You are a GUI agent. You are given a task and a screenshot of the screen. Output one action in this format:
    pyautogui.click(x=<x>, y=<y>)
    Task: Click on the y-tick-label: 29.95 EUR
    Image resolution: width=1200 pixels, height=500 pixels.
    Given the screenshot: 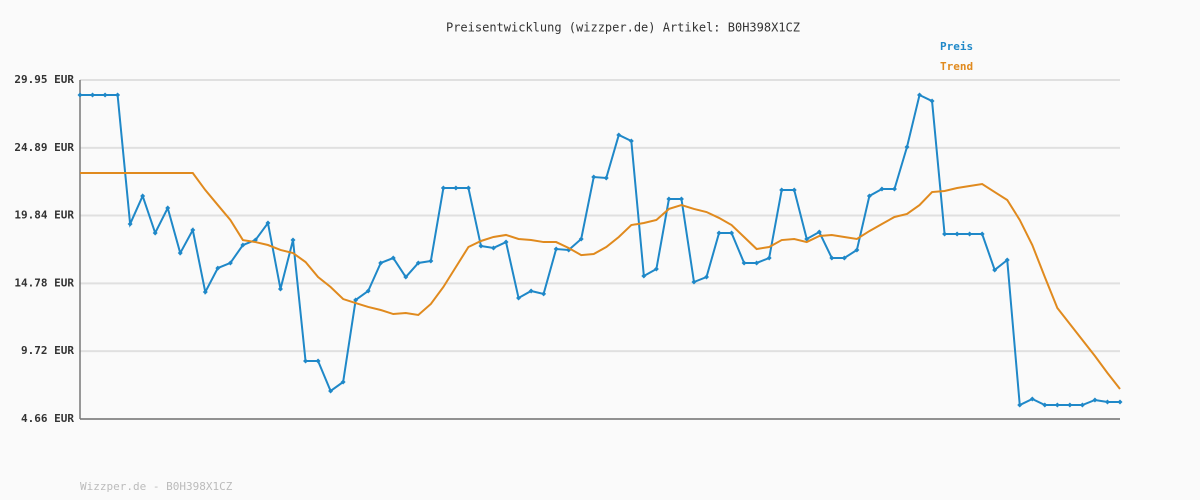 What is the action you would take?
    pyautogui.click(x=44, y=79)
    